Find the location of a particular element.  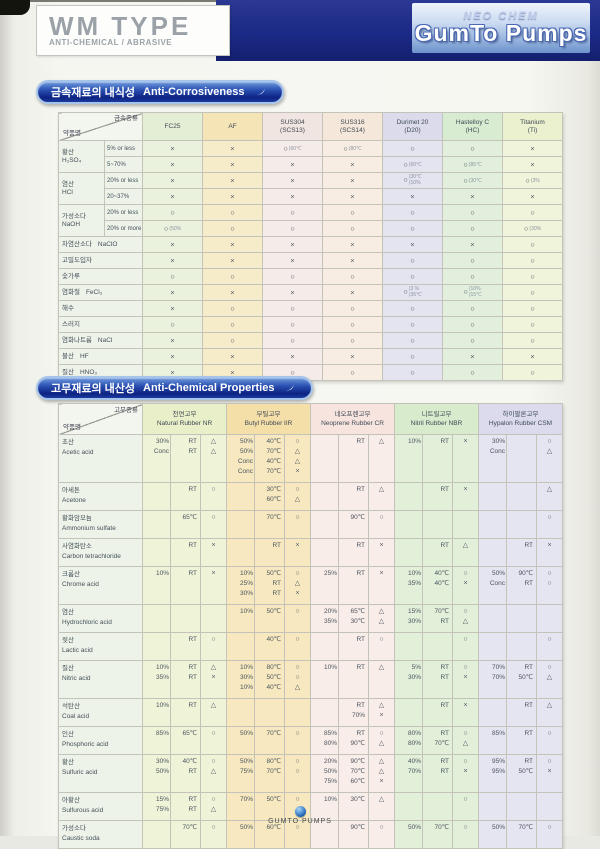

rating-note-line: (3% is located at coordinates (535, 180).